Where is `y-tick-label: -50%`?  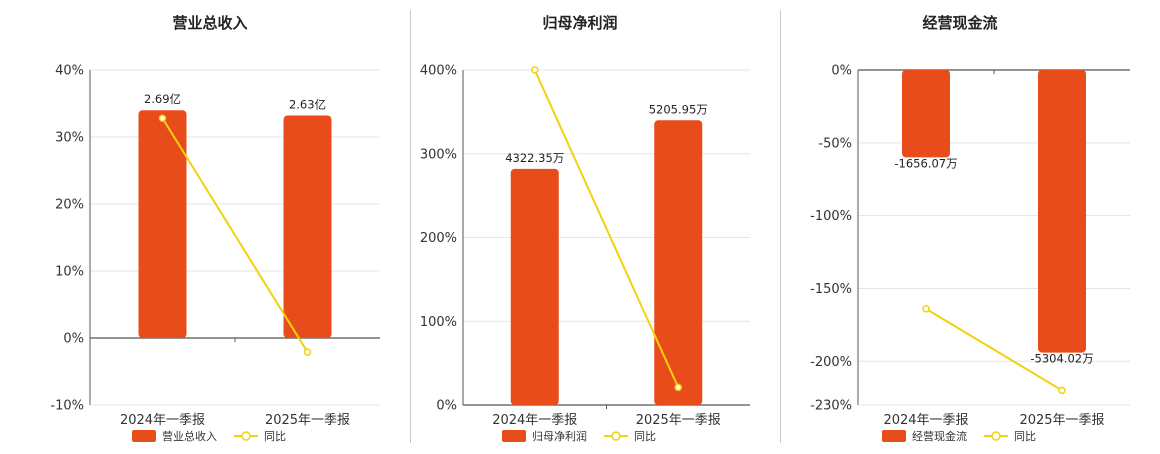 y-tick-label: -50% is located at coordinates (835, 143).